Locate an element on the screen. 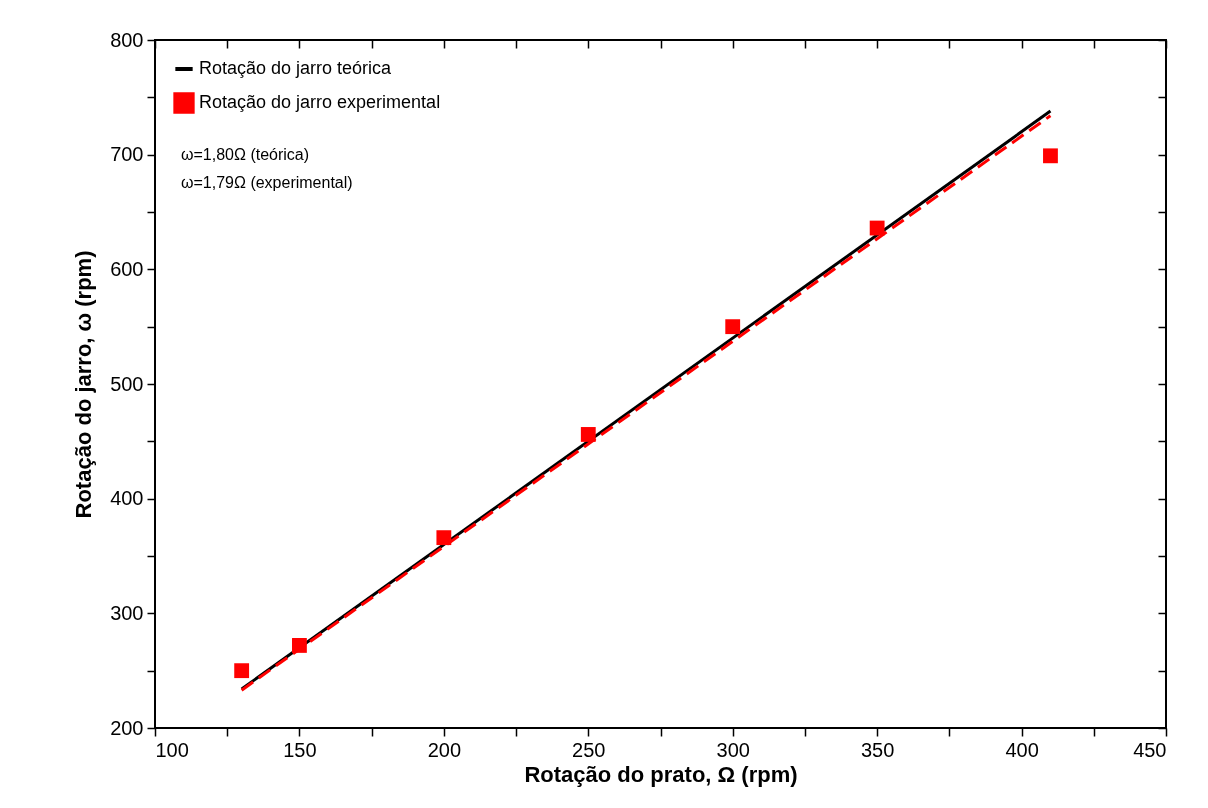 This screenshot has width=1208, height=808. x-tick-label: 100 is located at coordinates (172, 749).